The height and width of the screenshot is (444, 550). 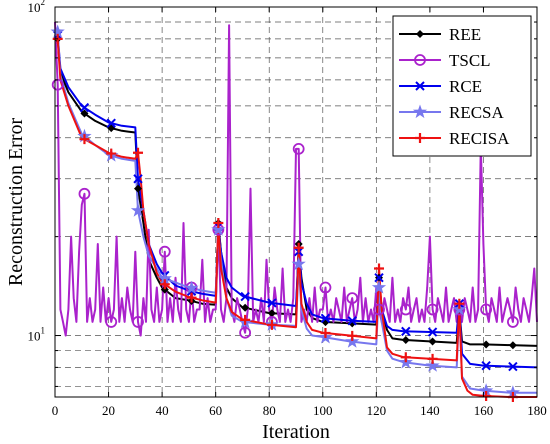 I want to click on x-tick-label: 140, so click(x=430, y=410).